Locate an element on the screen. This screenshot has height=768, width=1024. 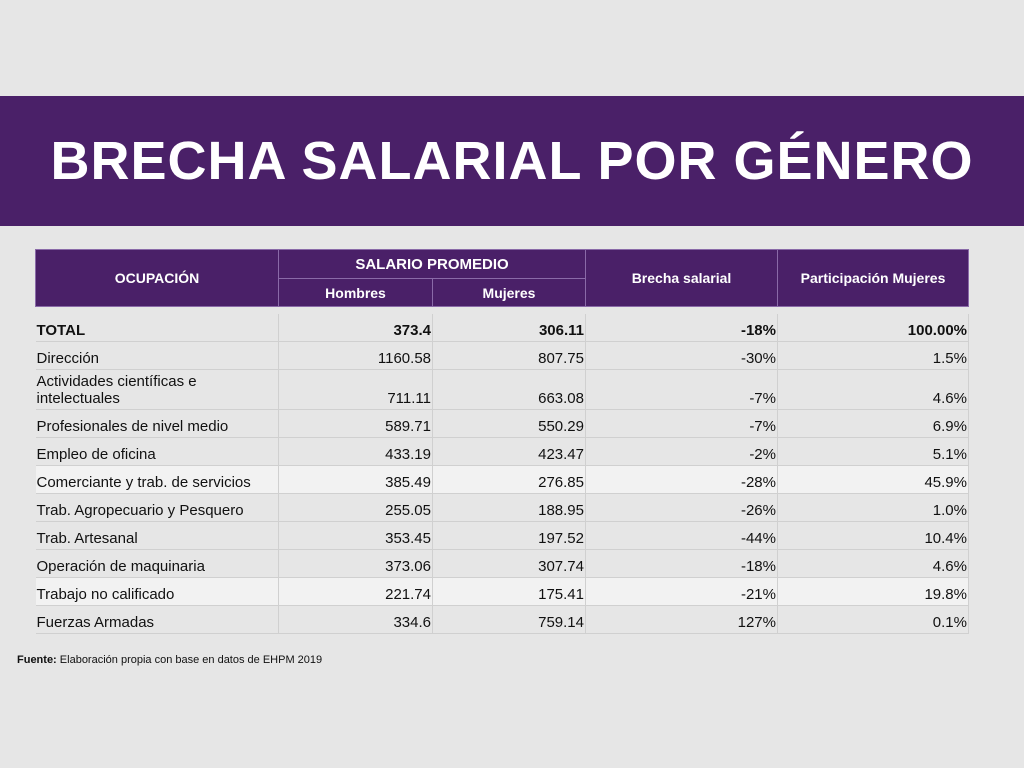
cell: 433.19 is located at coordinates (355, 451).